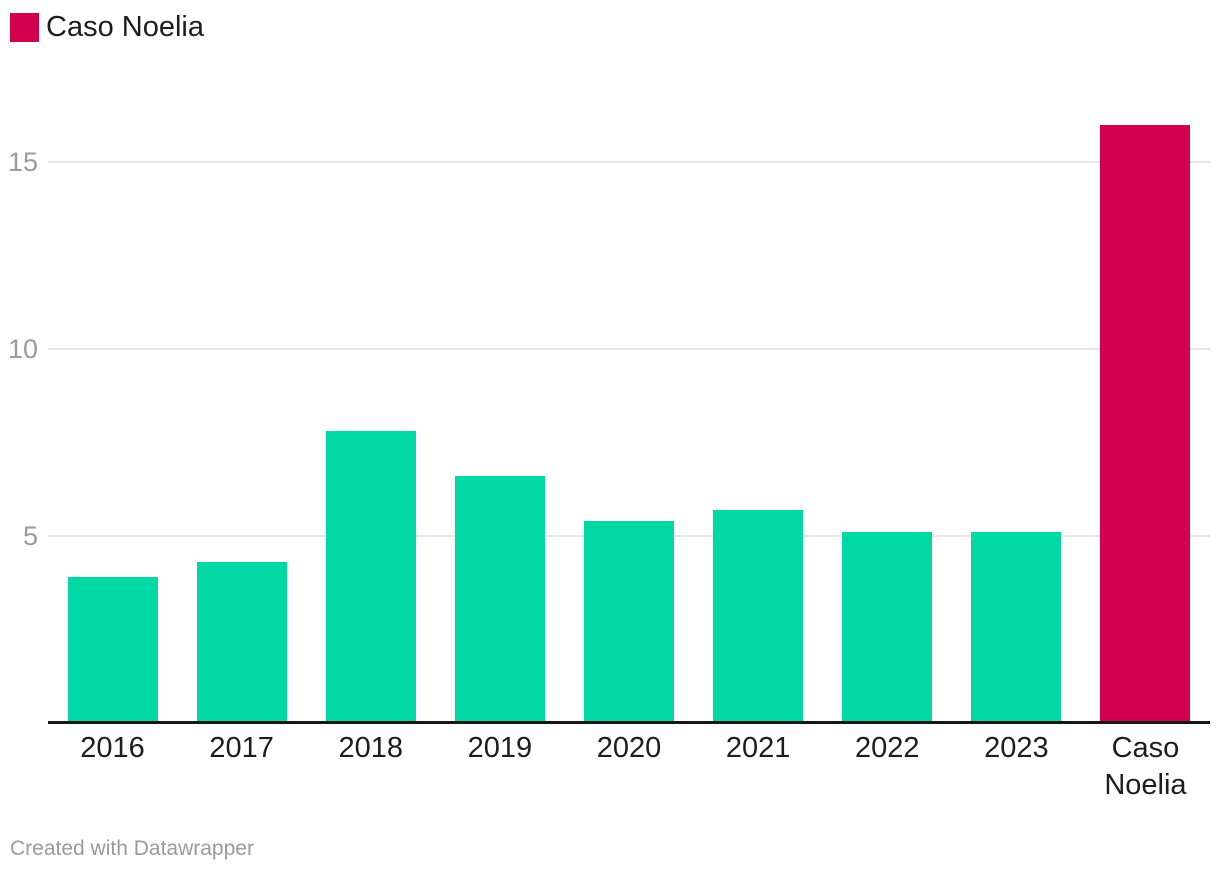 This screenshot has height=872, width=1220. Describe the element at coordinates (370, 577) in the screenshot. I see `bar-2018` at that location.